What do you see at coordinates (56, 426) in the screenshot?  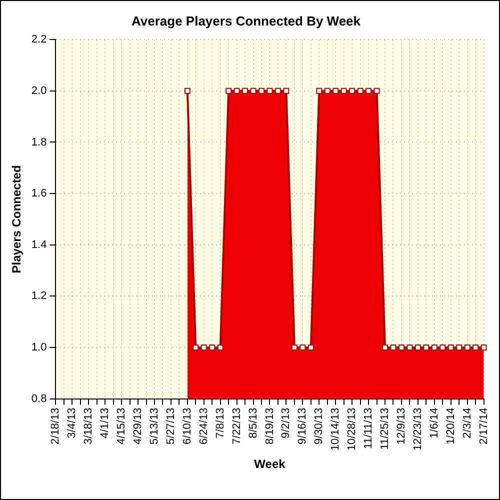 I see `x-tick-label: 2/18/13` at bounding box center [56, 426].